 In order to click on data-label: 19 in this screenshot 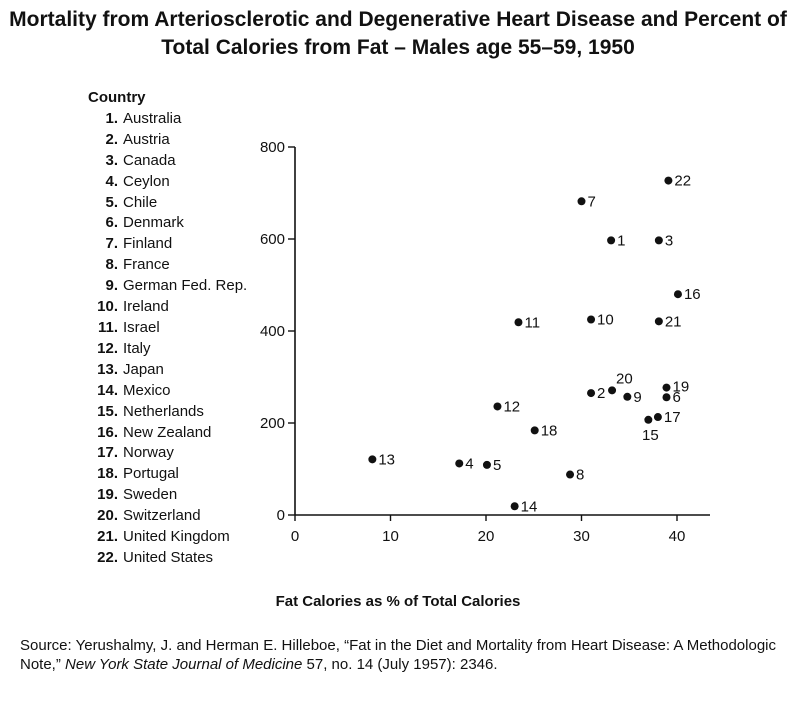, I will do `click(680, 387)`.